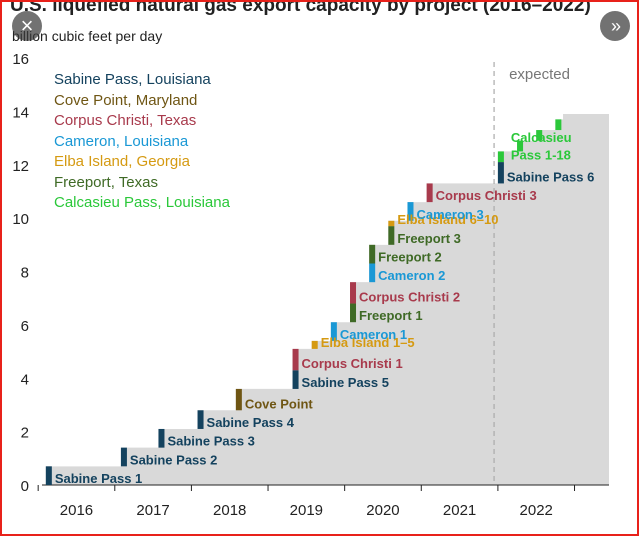 This screenshot has width=639, height=536. What do you see at coordinates (539, 74) in the screenshot?
I see `expected-label: expected` at bounding box center [539, 74].